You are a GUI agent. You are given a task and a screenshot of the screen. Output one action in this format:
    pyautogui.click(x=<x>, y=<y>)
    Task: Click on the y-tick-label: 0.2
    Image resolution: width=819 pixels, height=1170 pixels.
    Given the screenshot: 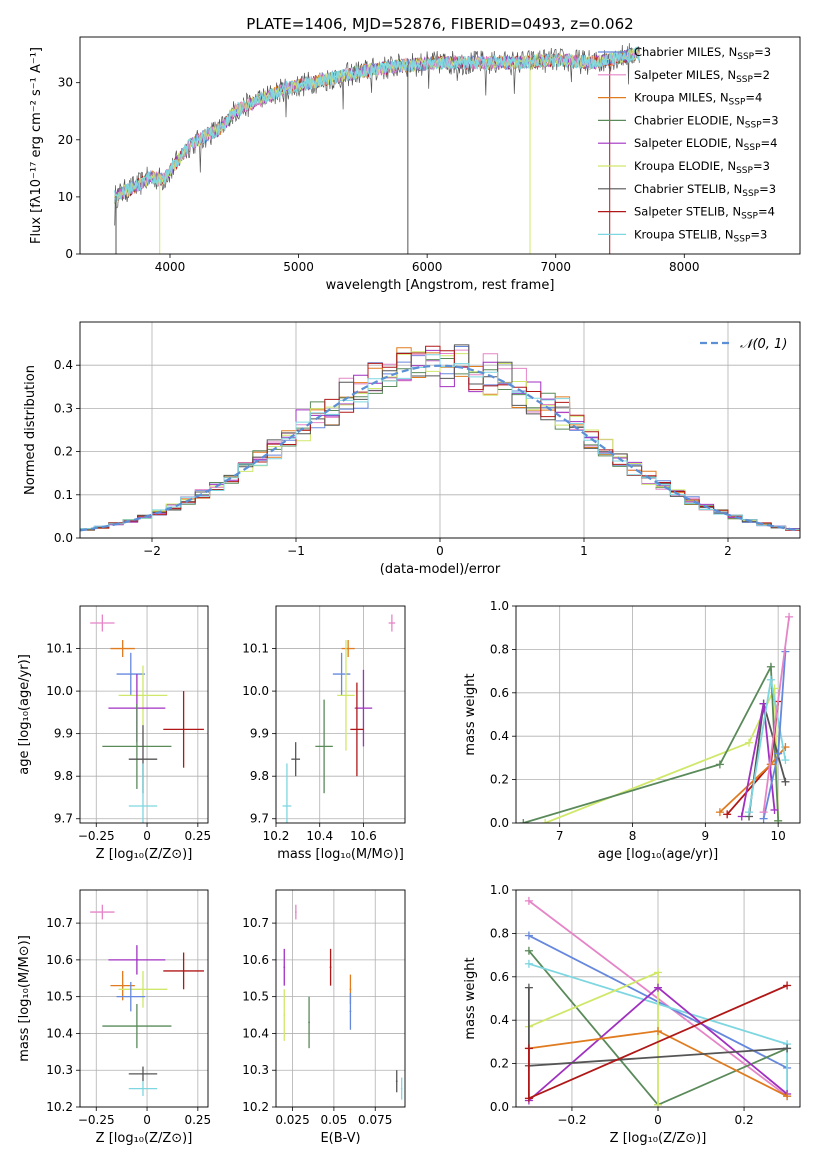 What is the action you would take?
    pyautogui.click(x=499, y=780)
    